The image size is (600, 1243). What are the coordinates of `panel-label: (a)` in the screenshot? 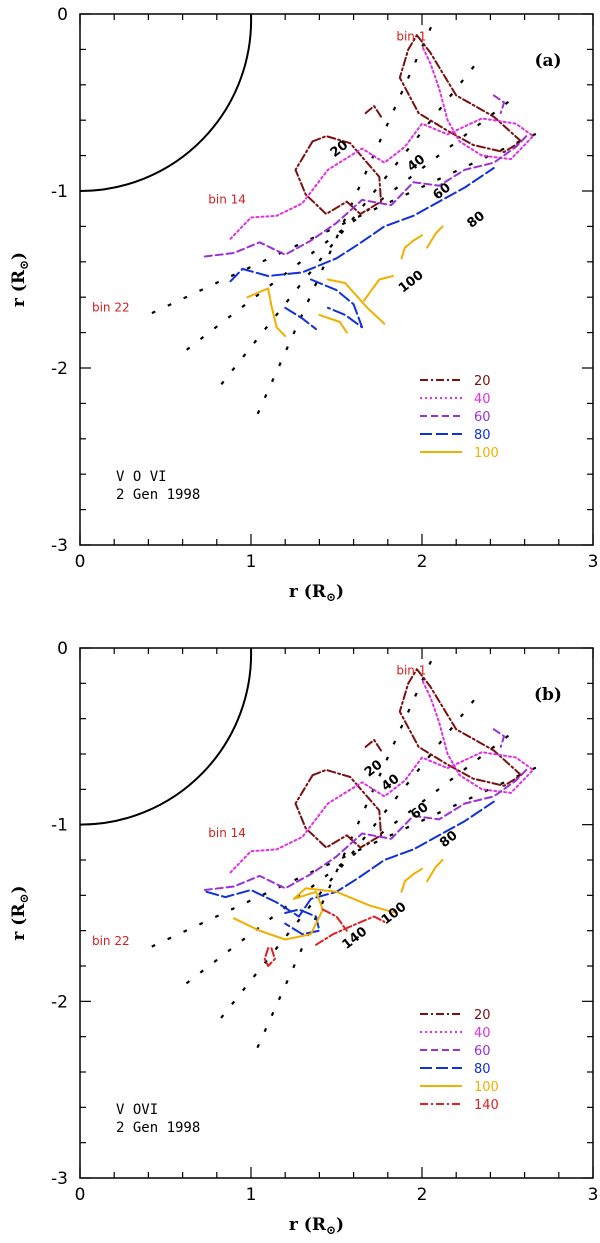 It's located at (547, 61).